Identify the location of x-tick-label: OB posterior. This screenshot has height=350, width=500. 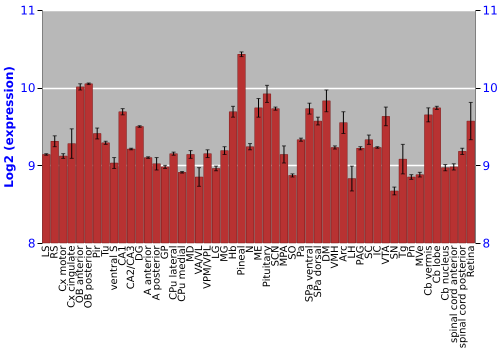
(89, 276).